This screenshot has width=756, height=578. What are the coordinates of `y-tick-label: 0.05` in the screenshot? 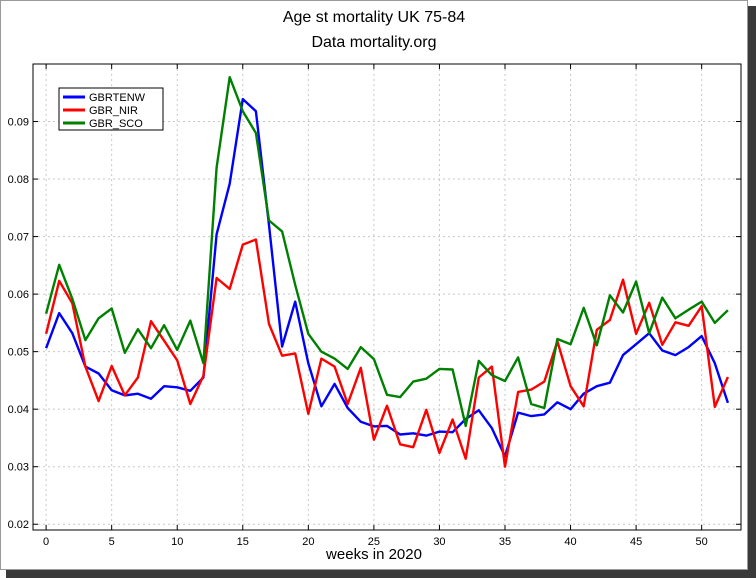 It's located at (18, 353).